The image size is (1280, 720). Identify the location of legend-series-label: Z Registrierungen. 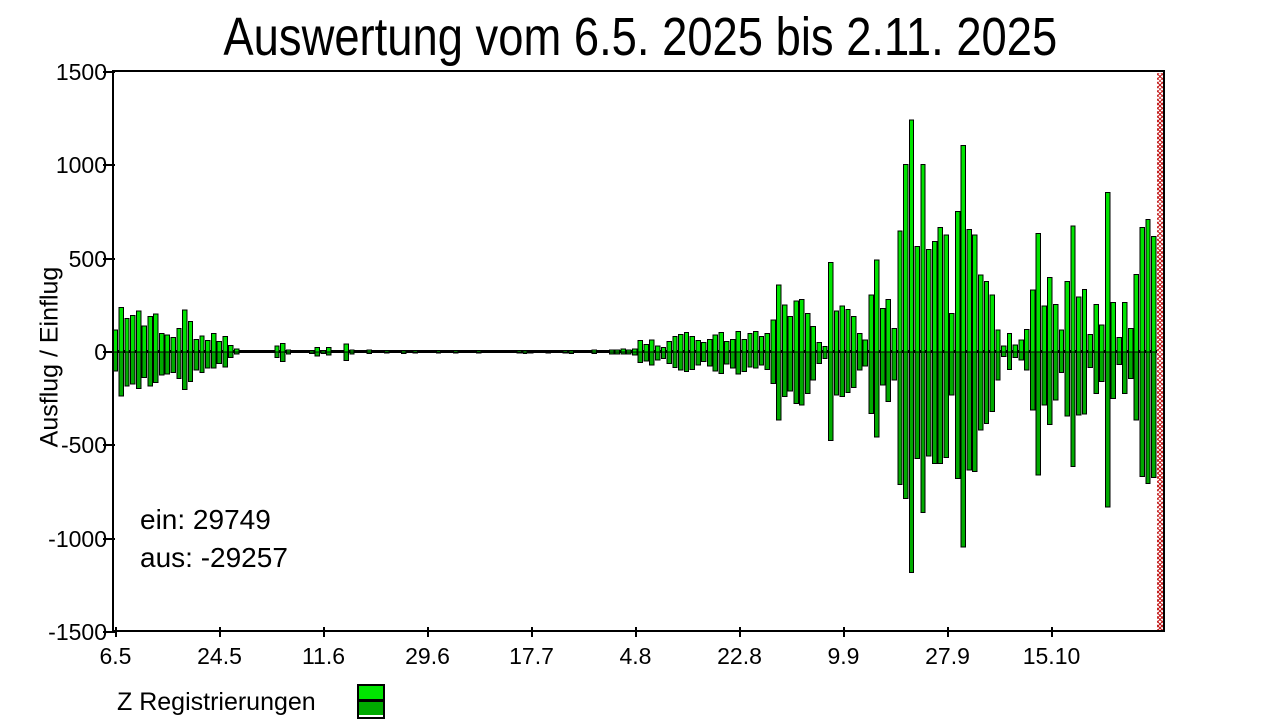
(216, 702).